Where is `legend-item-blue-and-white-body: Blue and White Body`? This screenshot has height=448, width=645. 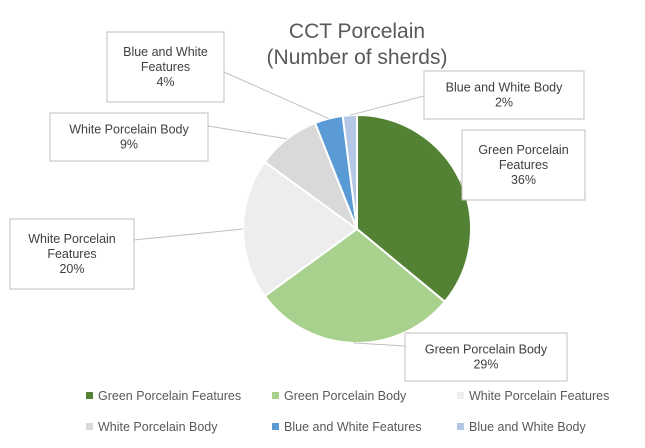
legend-item-blue-and-white-body: Blue and White Body is located at coordinates (521, 427).